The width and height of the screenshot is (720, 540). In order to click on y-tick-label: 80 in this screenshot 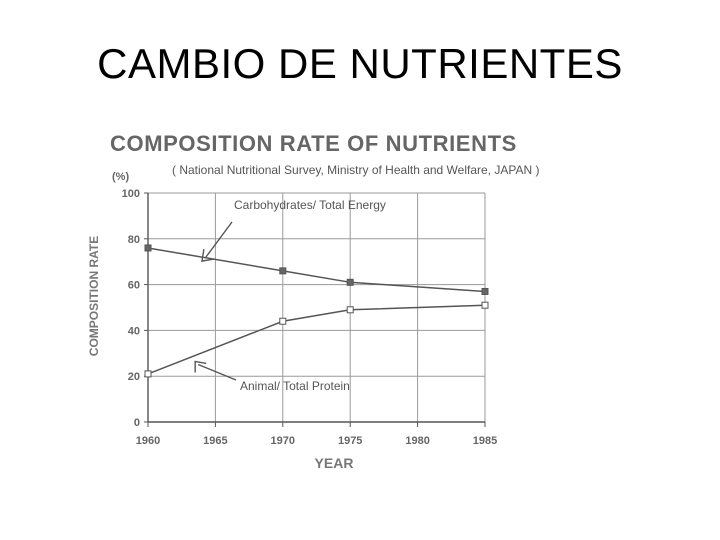, I will do `click(134, 240)`.